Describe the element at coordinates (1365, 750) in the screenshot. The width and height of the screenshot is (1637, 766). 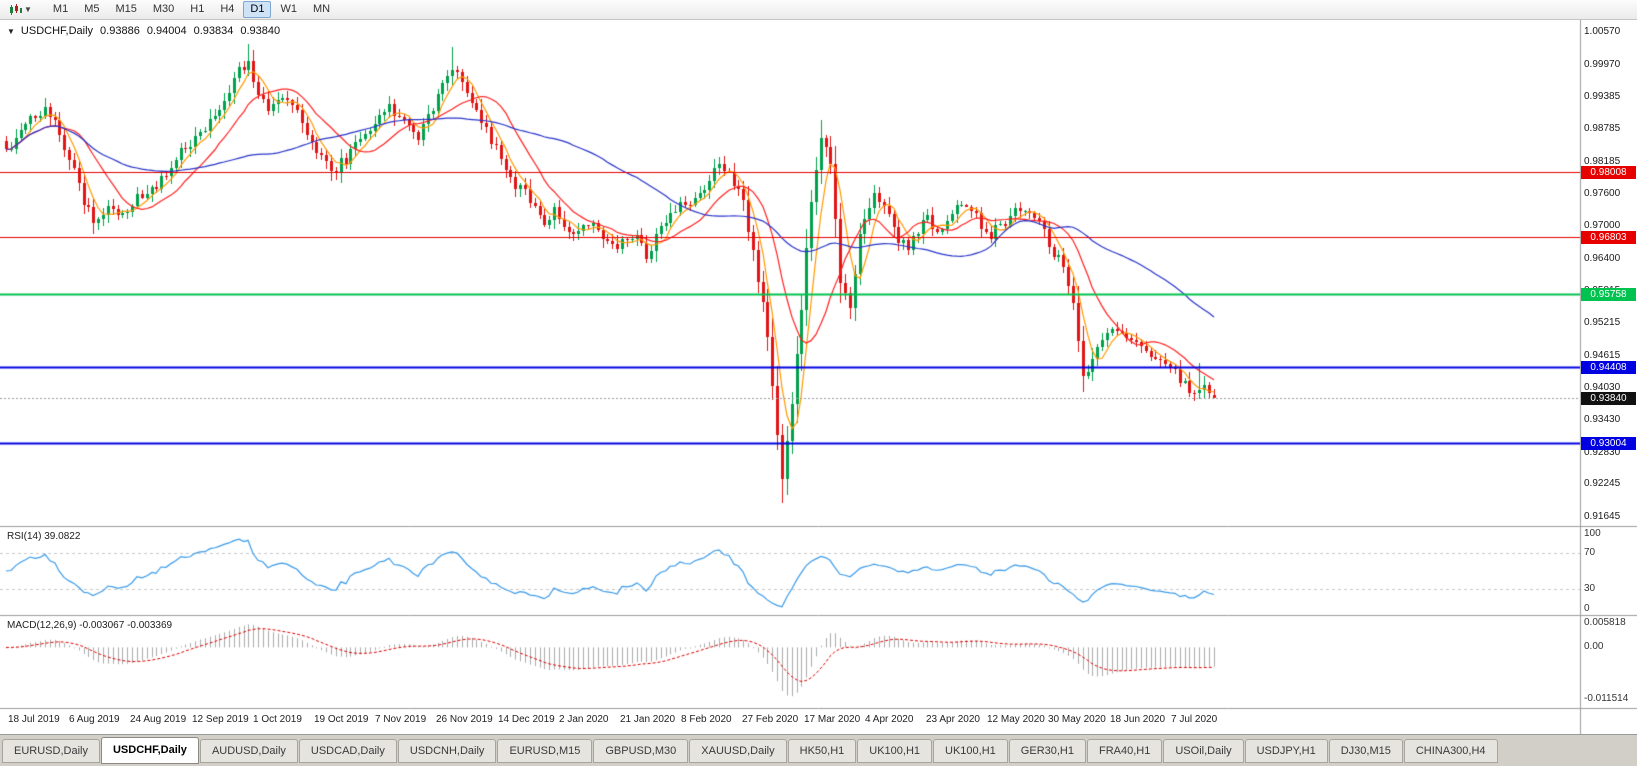
I see `chart-tab-dj30-m15: DJ30,M15` at that location.